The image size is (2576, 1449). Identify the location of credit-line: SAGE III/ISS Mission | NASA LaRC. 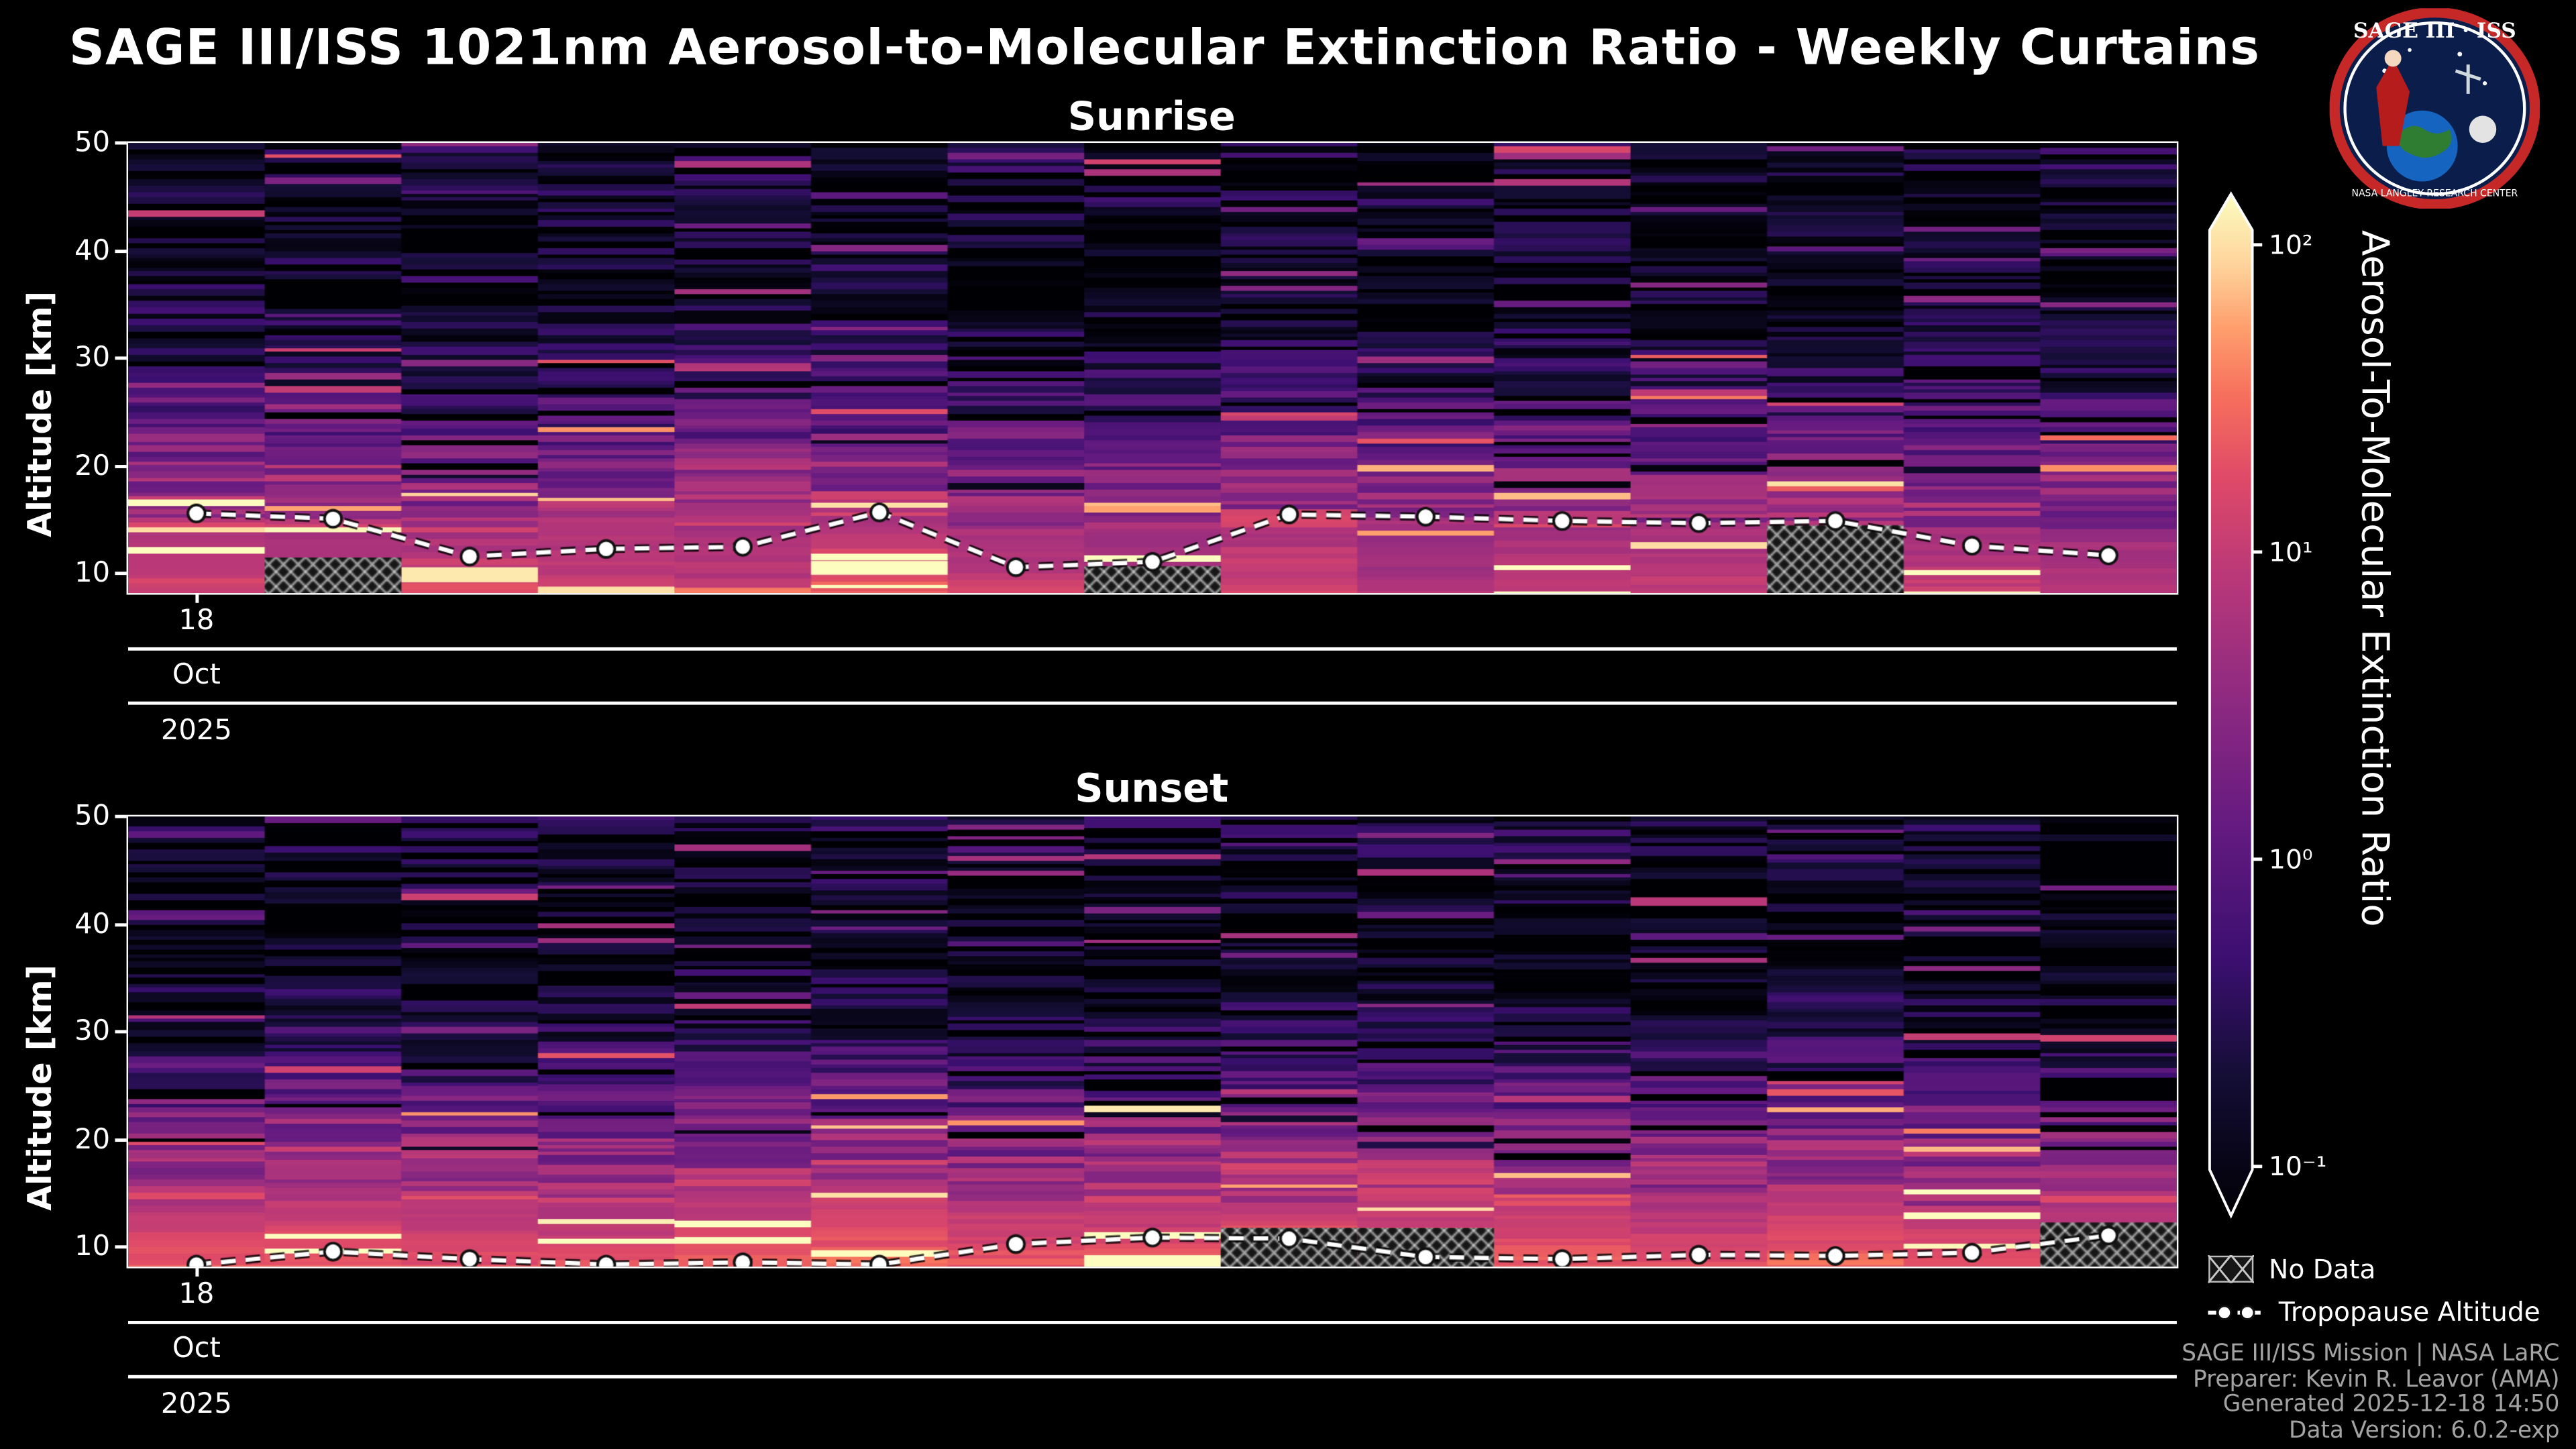
(2371, 1353).